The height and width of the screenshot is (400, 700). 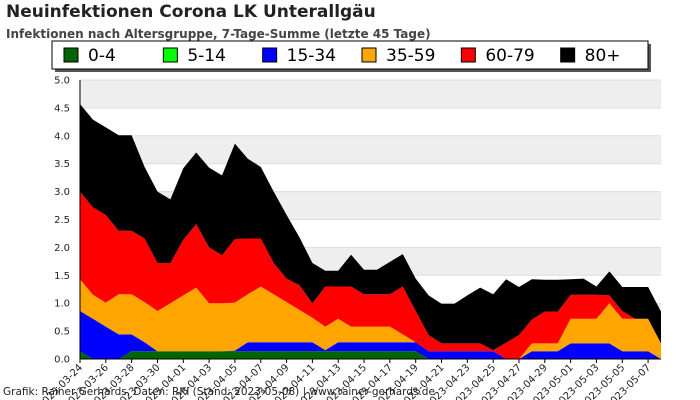 What do you see at coordinates (568, 55) in the screenshot?
I see `legend-swatch-80+` at bounding box center [568, 55].